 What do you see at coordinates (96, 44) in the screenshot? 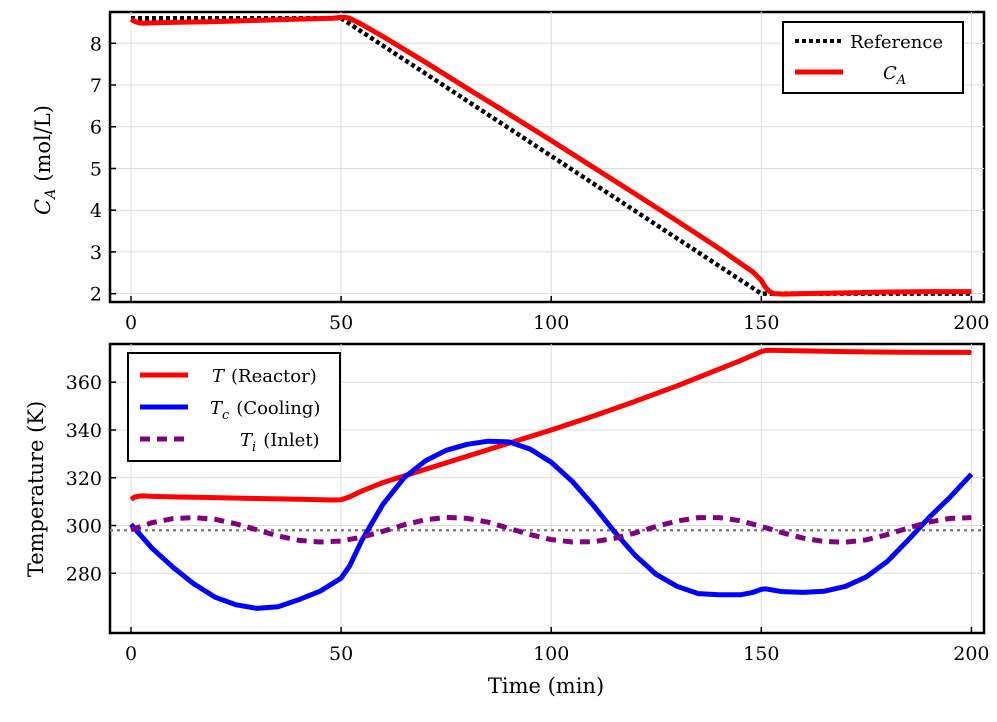
I see `y-tick-label-8: 8` at bounding box center [96, 44].